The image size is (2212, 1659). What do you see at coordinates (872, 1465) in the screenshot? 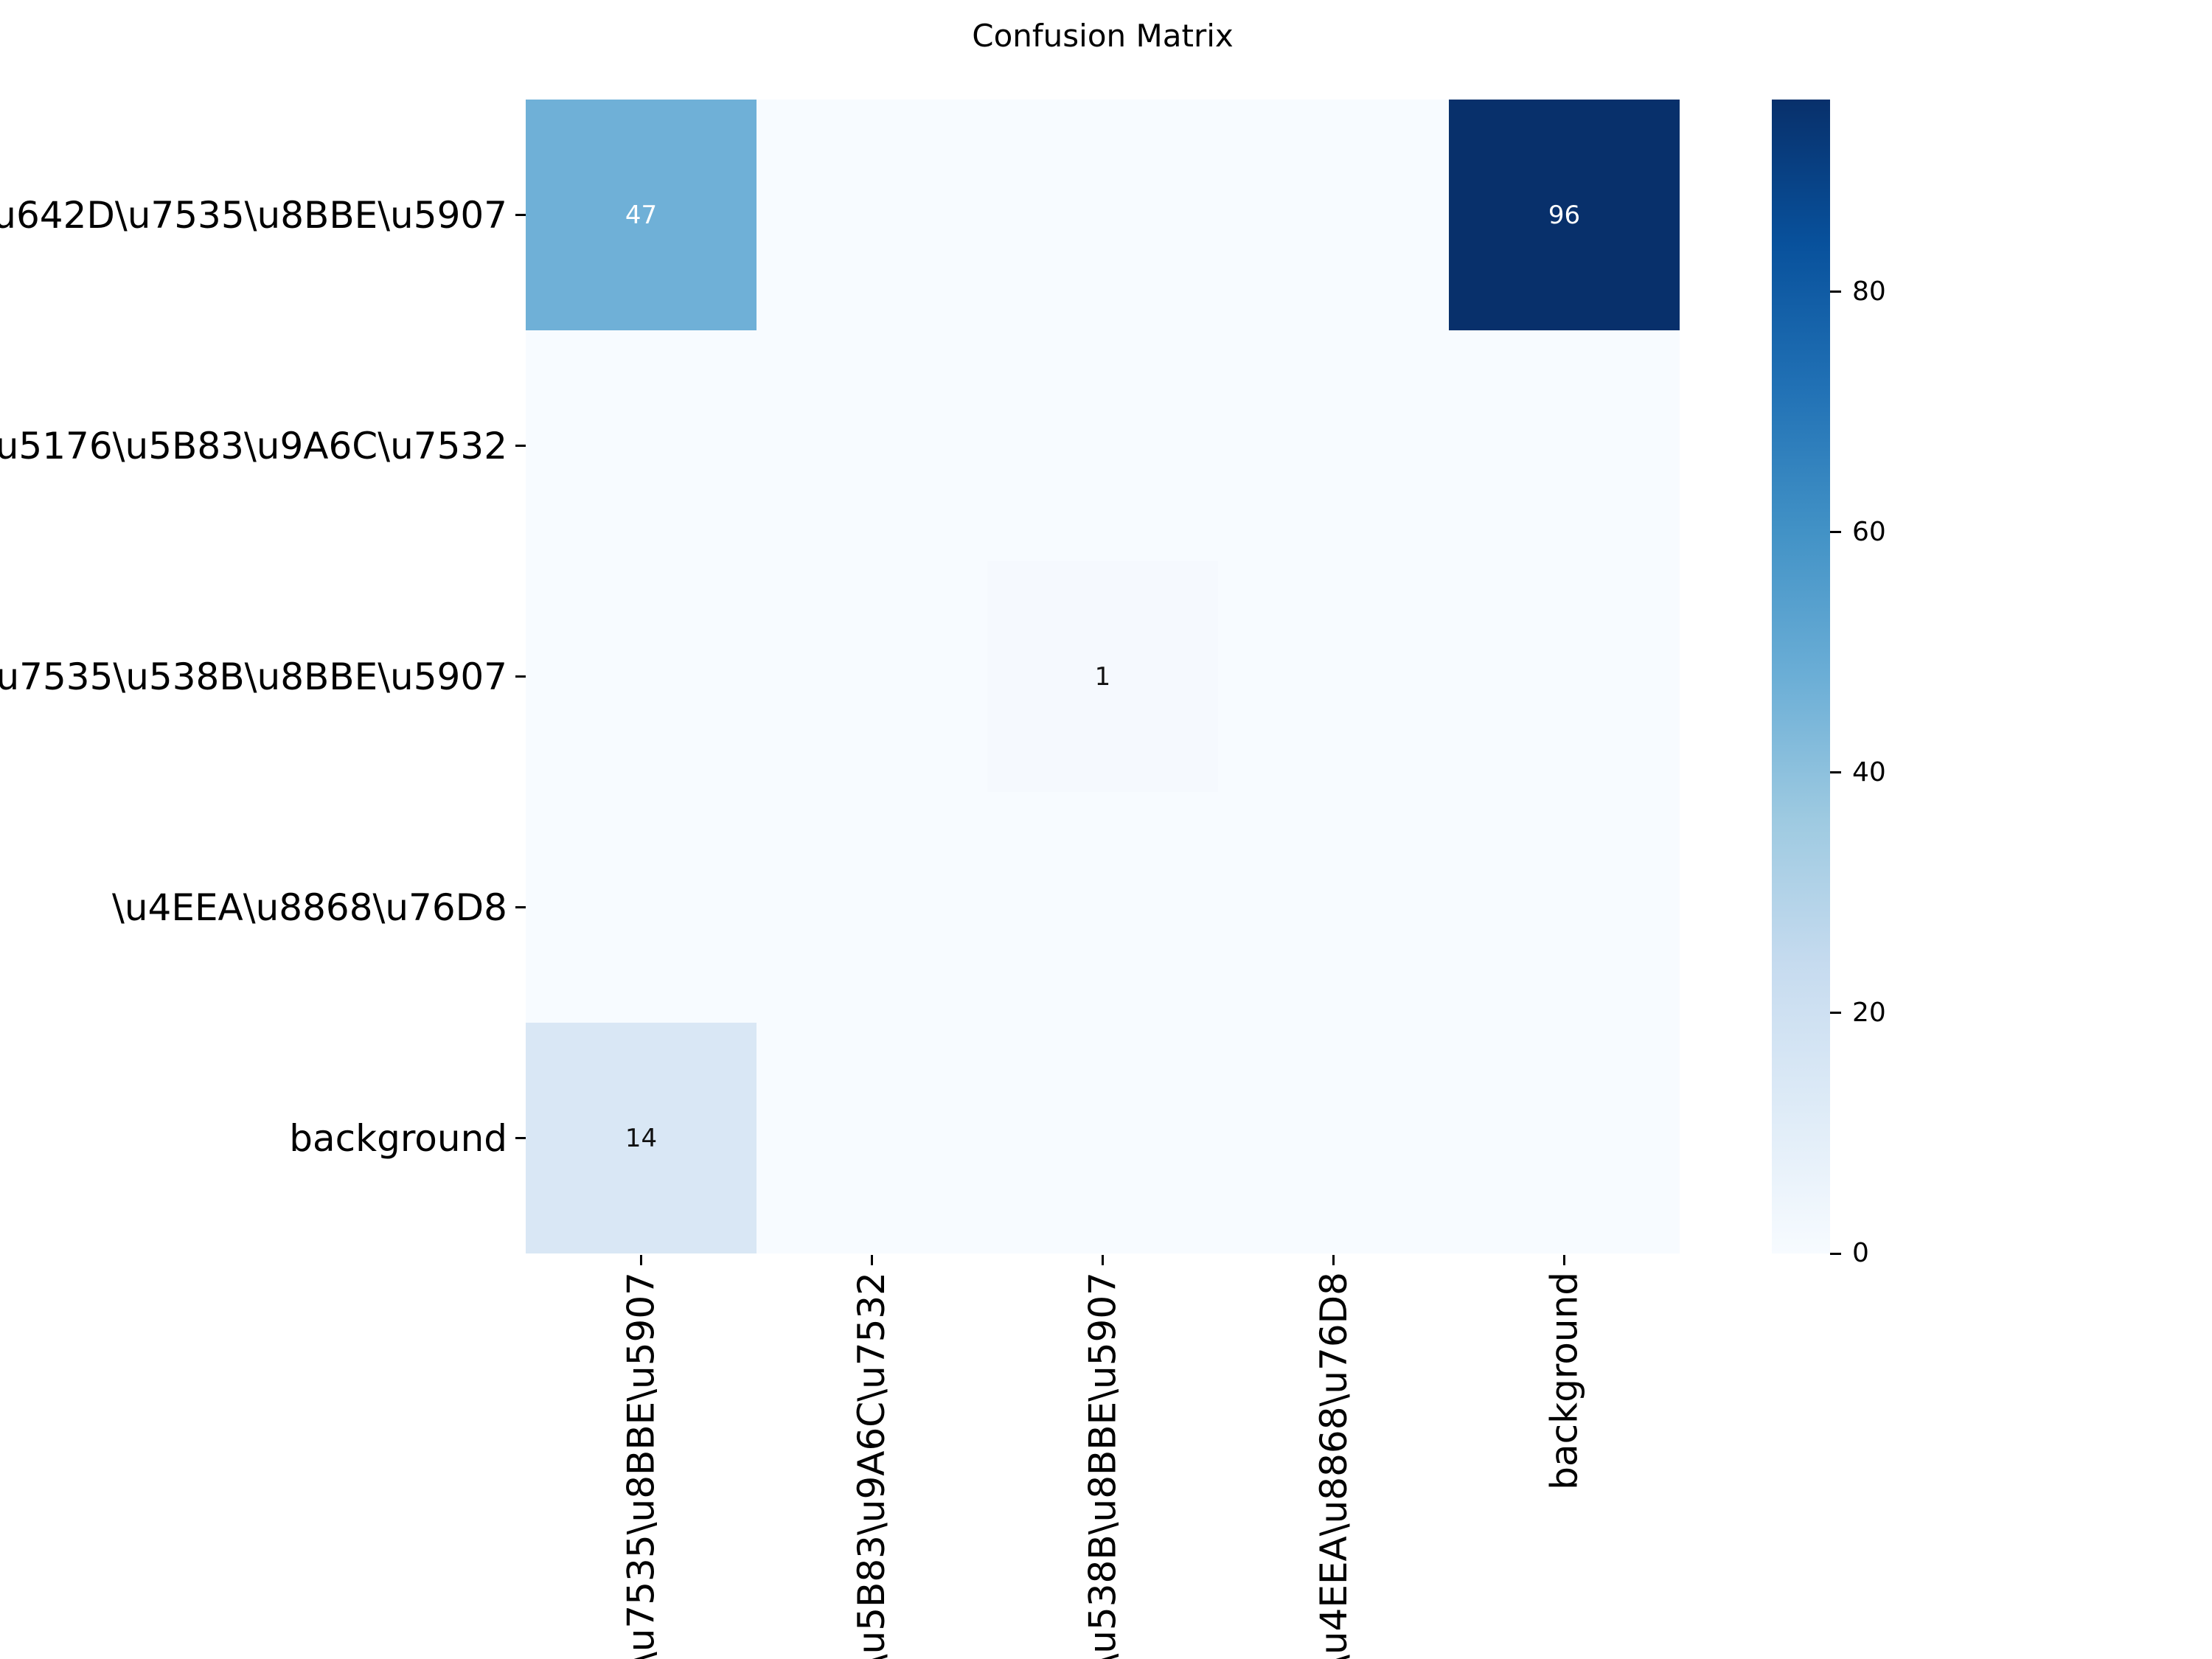
I see `col-label: \u5176\u5B83\u9A6C\u7532` at bounding box center [872, 1465].